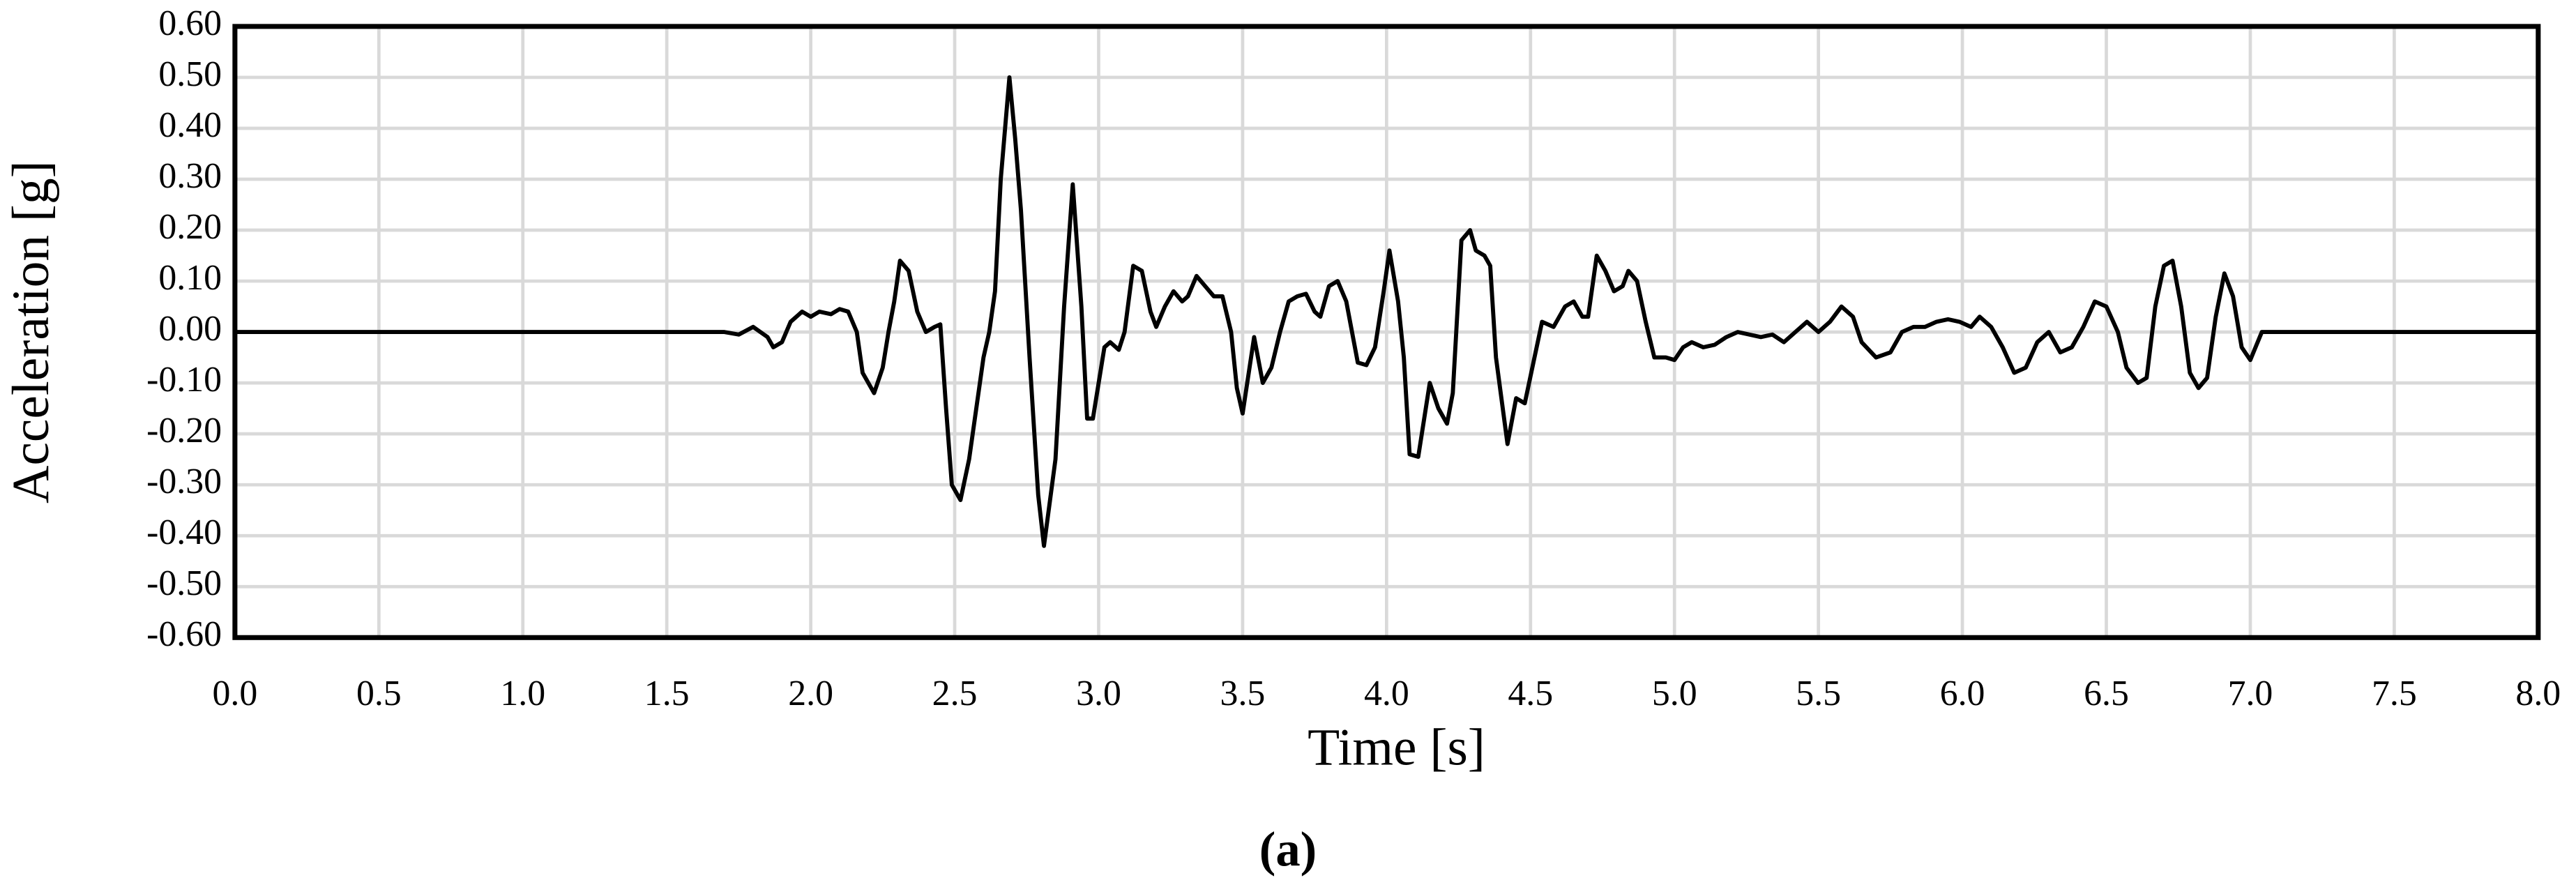  What do you see at coordinates (190, 176) in the screenshot?
I see `y-tick-label: 0.30` at bounding box center [190, 176].